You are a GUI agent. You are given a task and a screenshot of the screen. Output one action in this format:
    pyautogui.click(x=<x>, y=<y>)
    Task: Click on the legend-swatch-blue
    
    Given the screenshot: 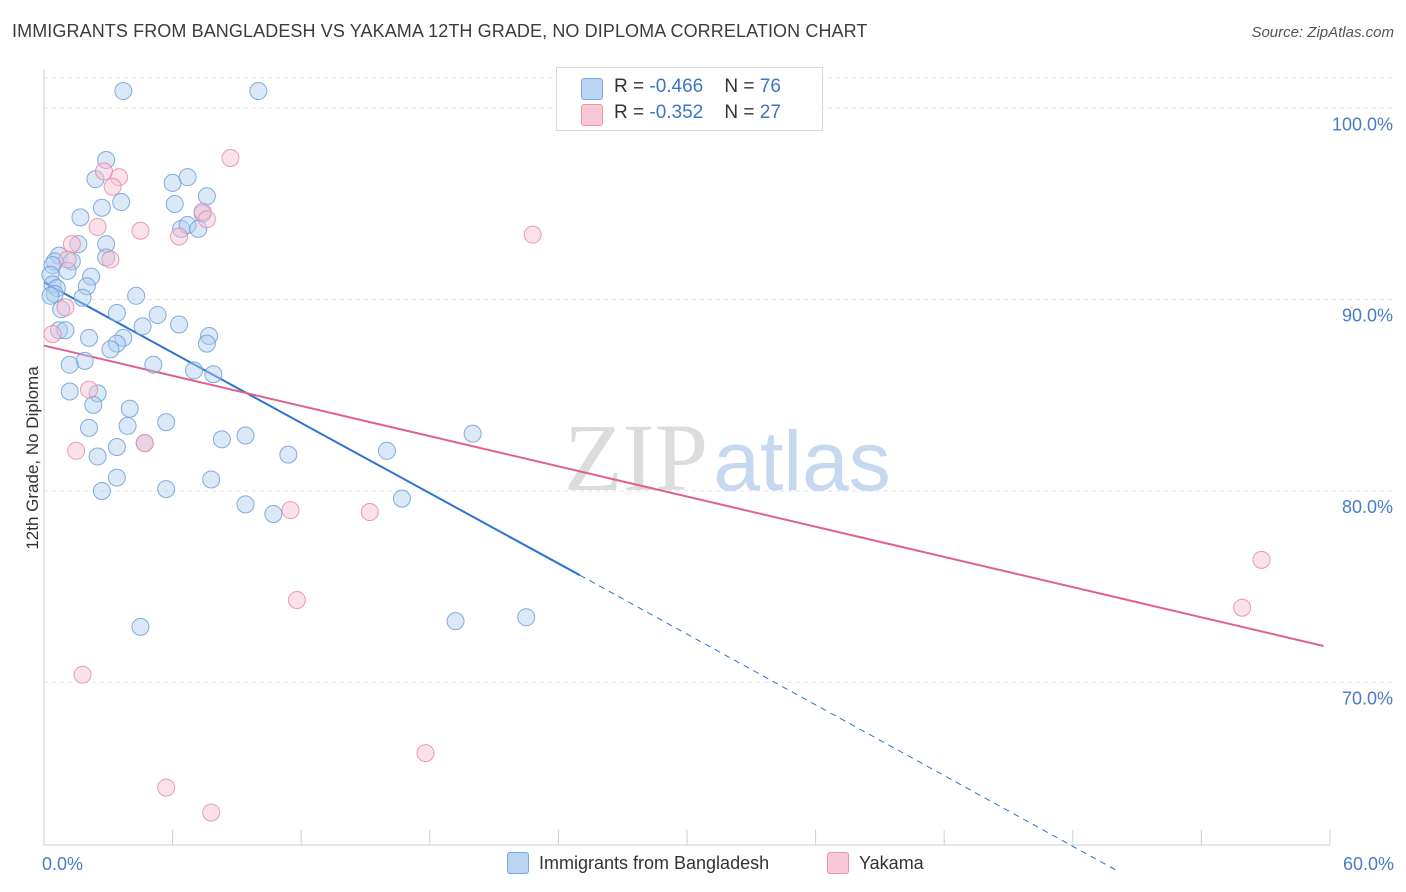 What is the action you would take?
    pyautogui.click(x=518, y=863)
    